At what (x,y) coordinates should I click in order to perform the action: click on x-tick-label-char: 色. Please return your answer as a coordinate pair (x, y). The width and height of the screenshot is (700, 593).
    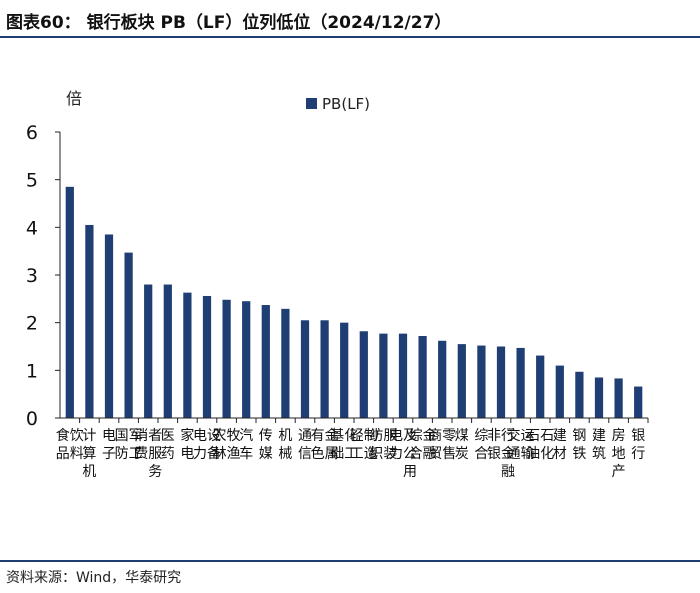
    Looking at the image, I should click on (318, 453).